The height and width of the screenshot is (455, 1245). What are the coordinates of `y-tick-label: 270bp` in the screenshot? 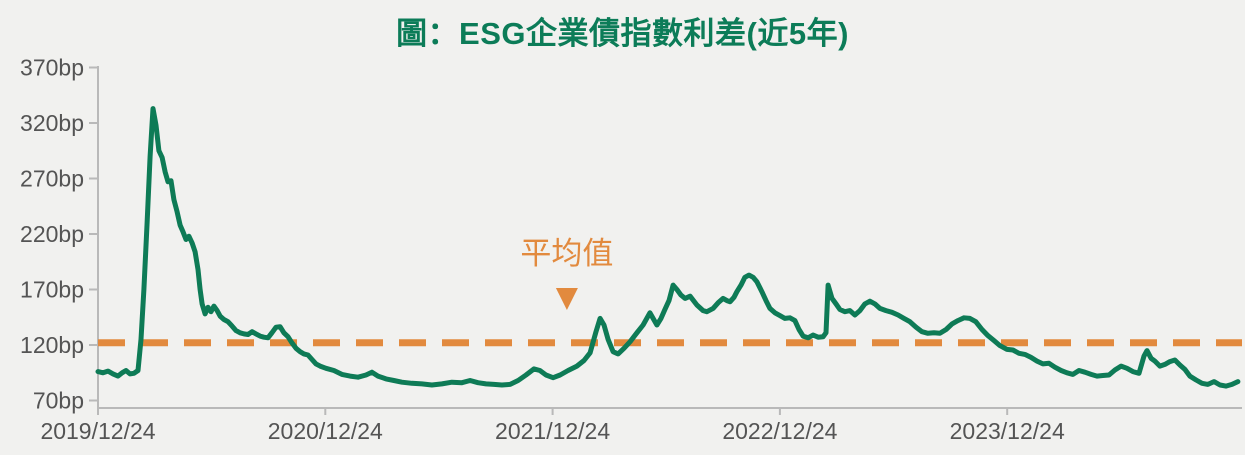 It's located at (52, 179).